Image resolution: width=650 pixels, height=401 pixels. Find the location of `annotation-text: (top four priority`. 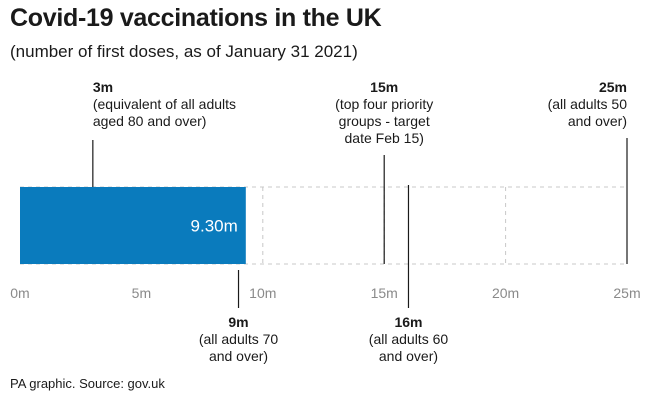

annotation-text: (top four priority is located at coordinates (384, 104).